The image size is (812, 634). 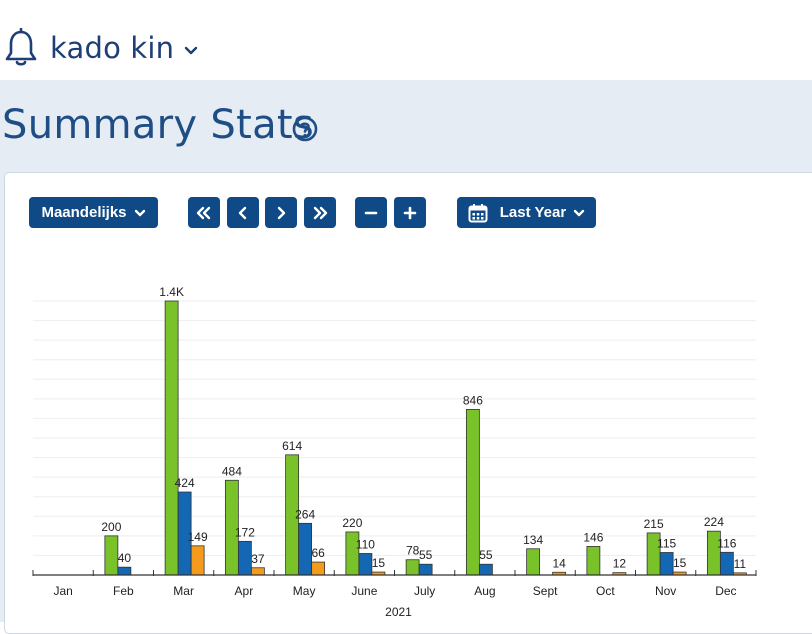 I want to click on bell-icon, so click(x=21, y=48).